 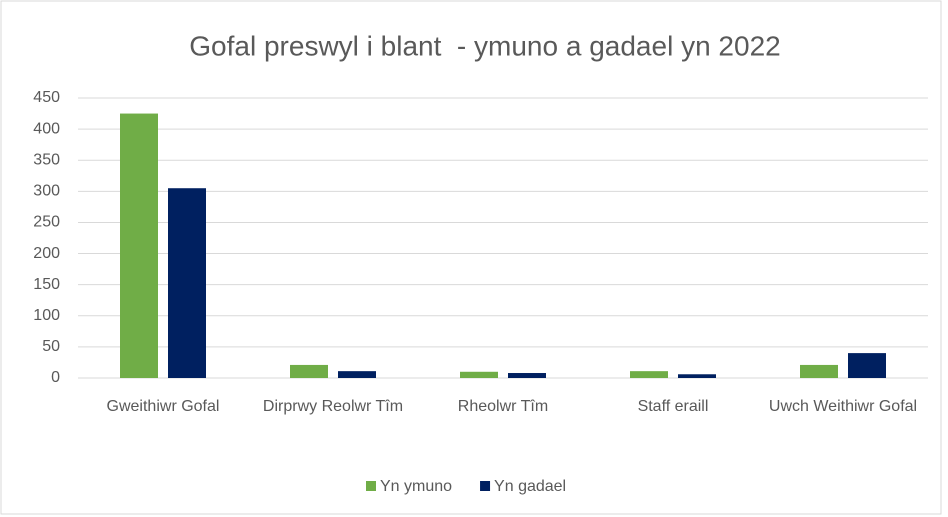 What do you see at coordinates (530, 486) in the screenshot?
I see `legend-label: Yn gadael` at bounding box center [530, 486].